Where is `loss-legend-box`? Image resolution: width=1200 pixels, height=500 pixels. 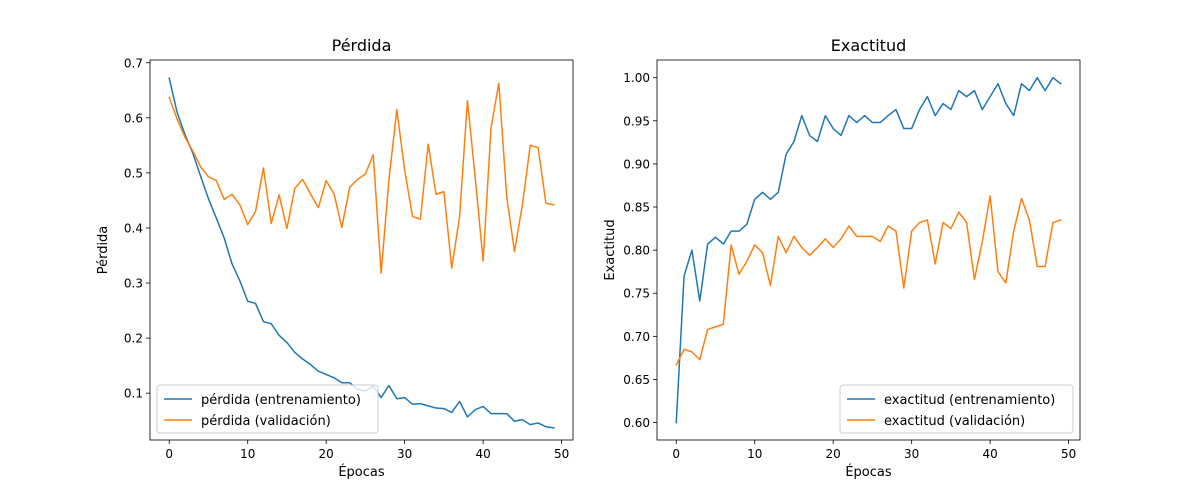 loss-legend-box is located at coordinates (267, 409).